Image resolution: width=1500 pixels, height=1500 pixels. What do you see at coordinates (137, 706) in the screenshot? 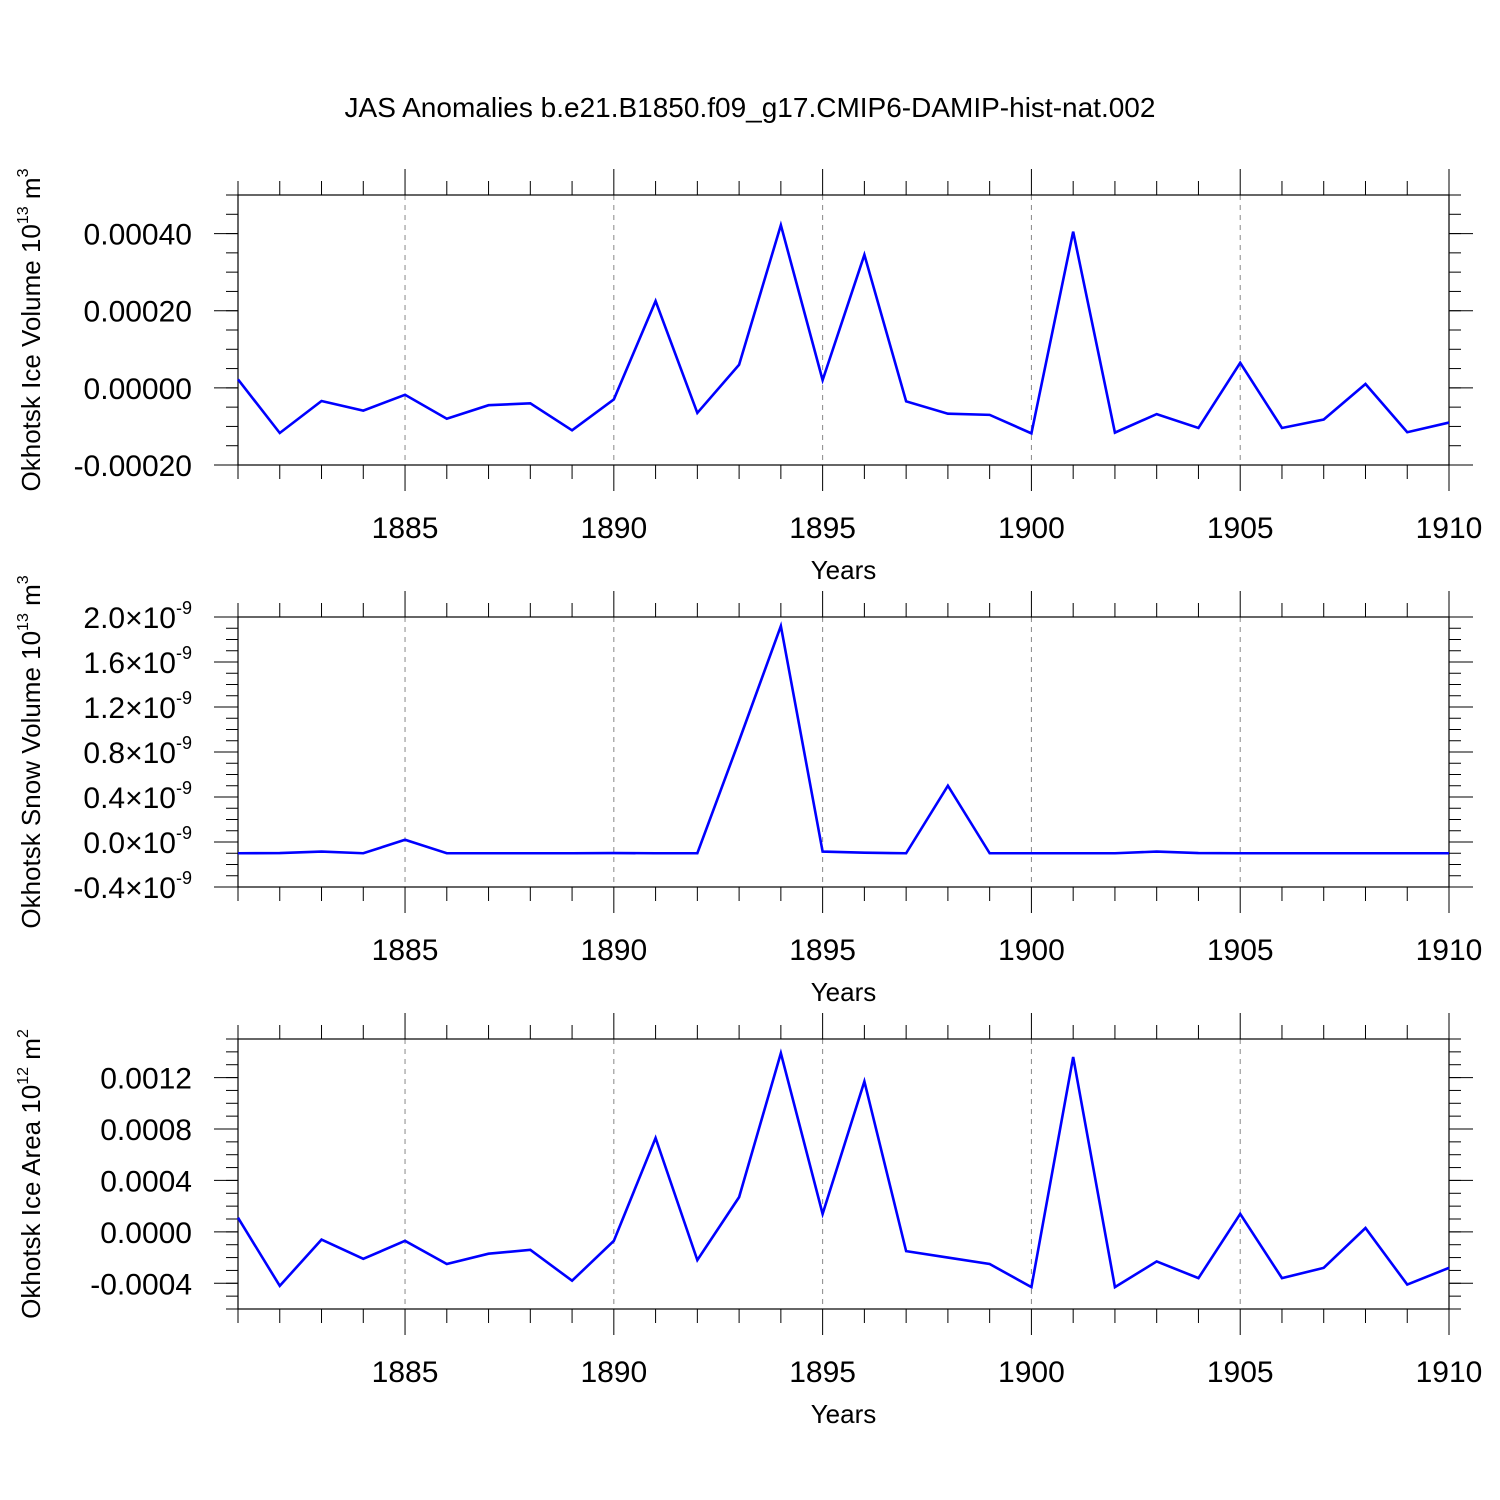
I see `y-tick-label: 1.2×10⁻⁹` at bounding box center [137, 706].